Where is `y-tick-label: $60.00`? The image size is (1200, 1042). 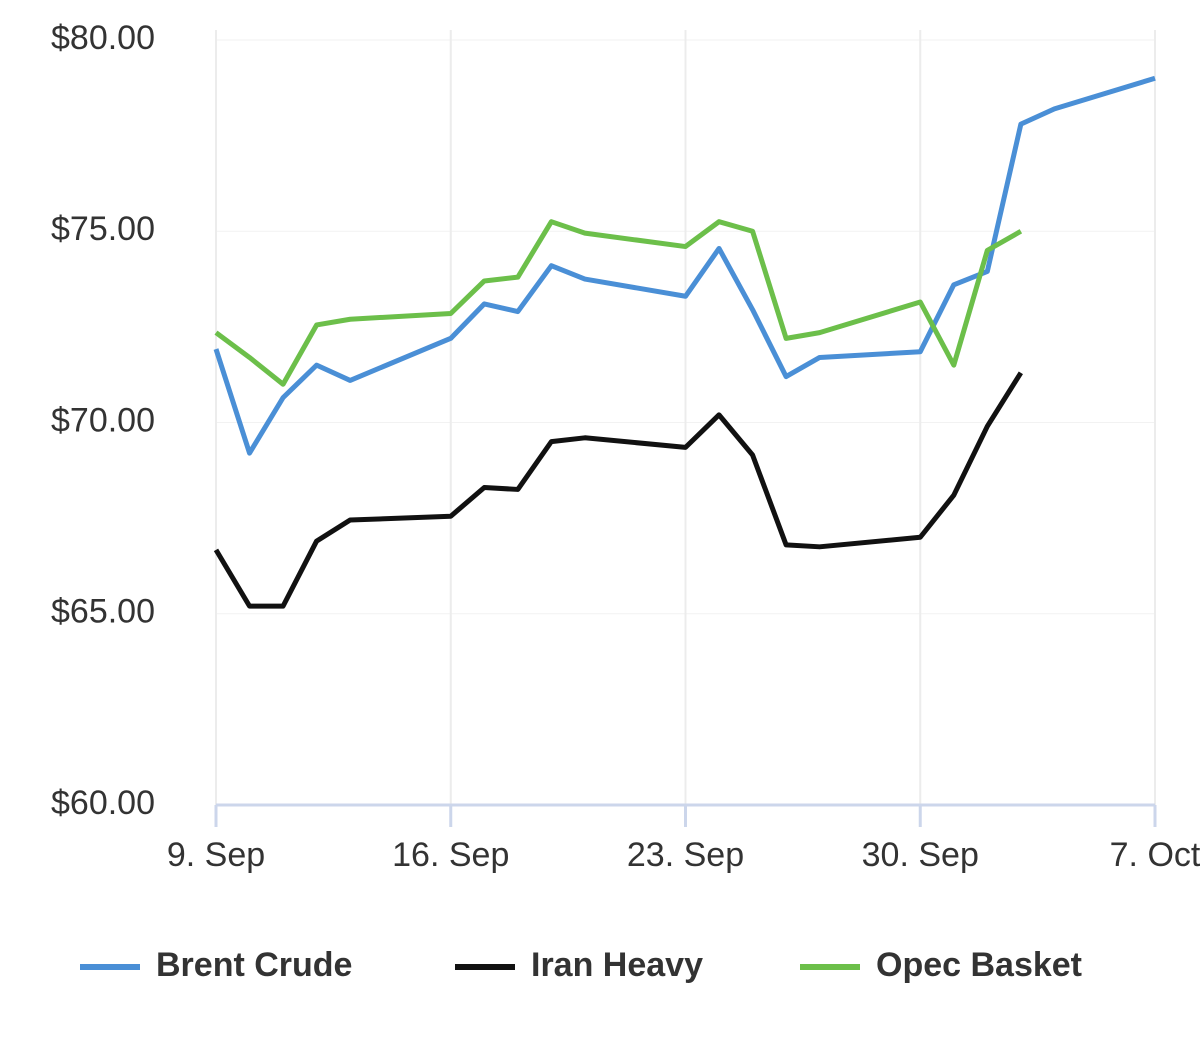 y-tick-label: $60.00 is located at coordinates (103, 803).